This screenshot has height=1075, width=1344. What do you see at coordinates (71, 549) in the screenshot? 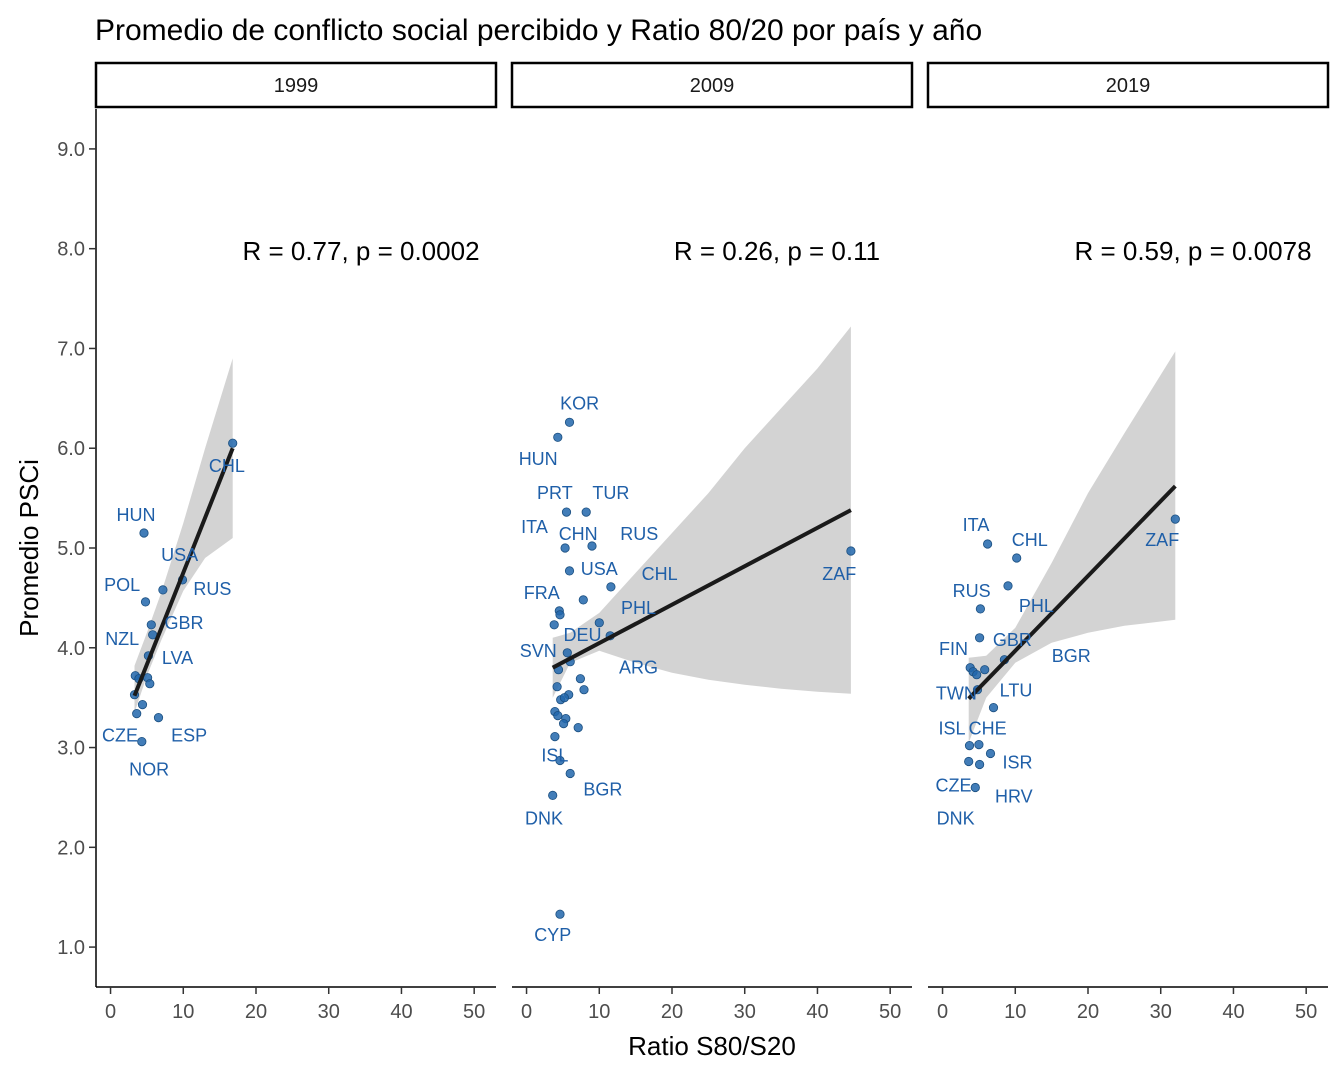
I see `y-tick-label: 5.0` at bounding box center [71, 549].